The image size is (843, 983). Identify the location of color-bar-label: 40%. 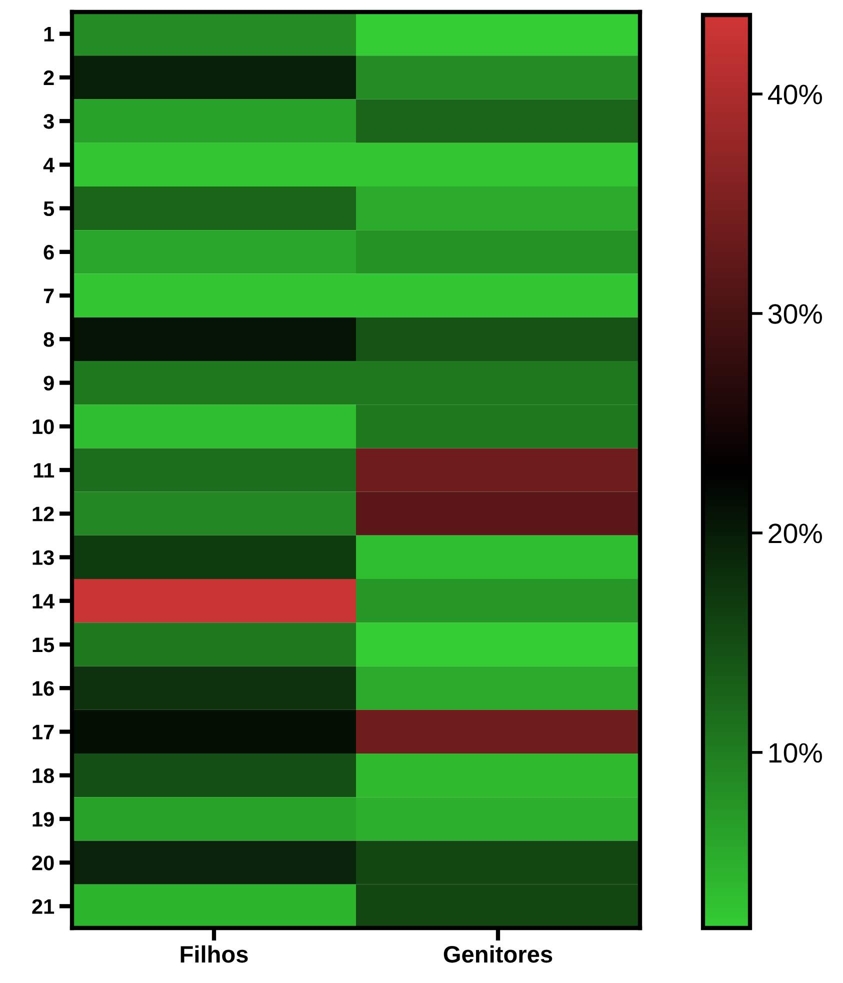
(795, 94).